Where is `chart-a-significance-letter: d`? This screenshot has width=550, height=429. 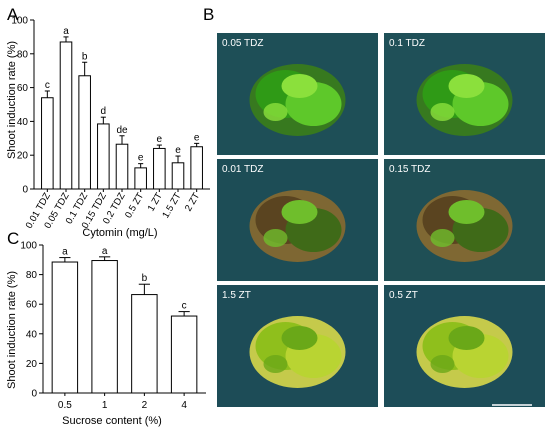 chart-a-significance-letter: d is located at coordinates (104, 111).